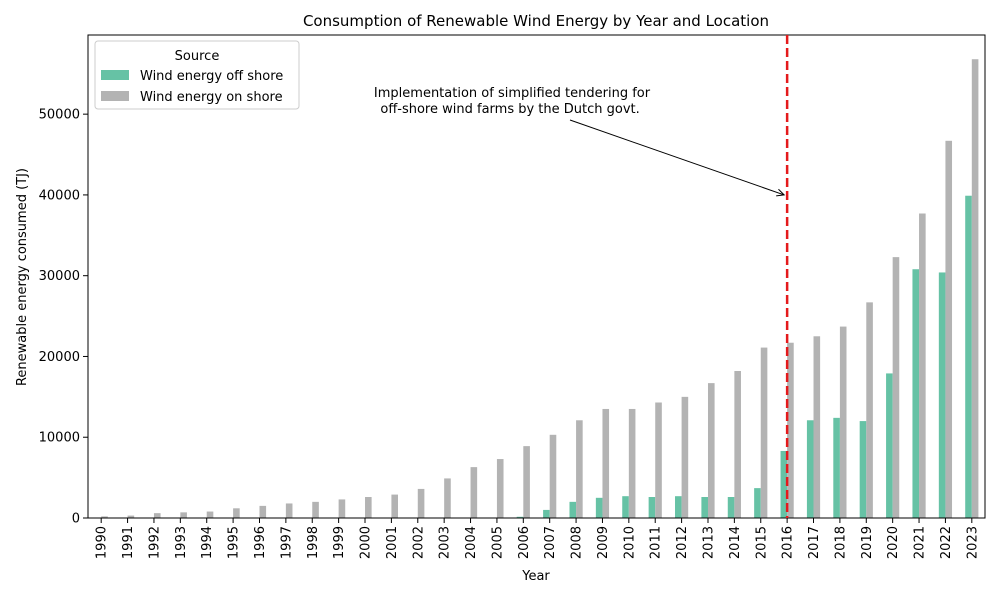 The image size is (1000, 598). What do you see at coordinates (157, 515) in the screenshot?
I see `bar-onshore-1992` at bounding box center [157, 515].